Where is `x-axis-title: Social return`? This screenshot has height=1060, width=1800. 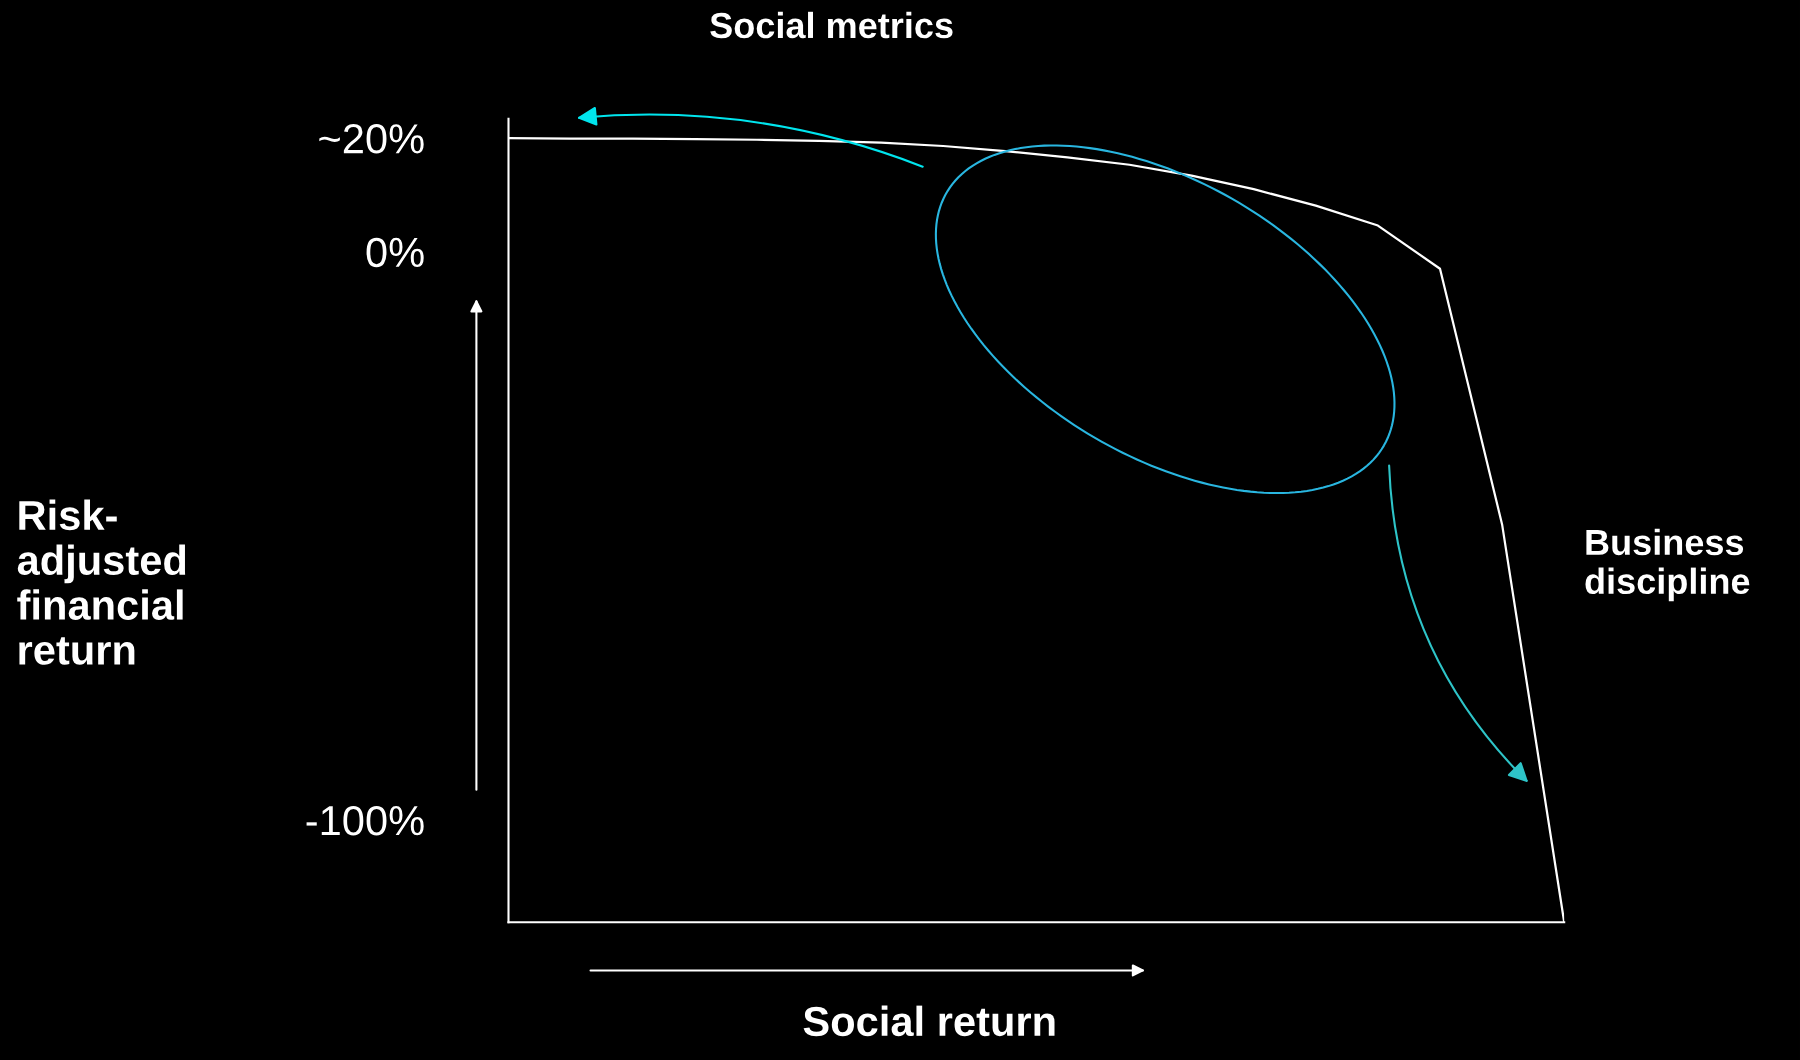
x-axis-title: Social return is located at coordinates (929, 1021).